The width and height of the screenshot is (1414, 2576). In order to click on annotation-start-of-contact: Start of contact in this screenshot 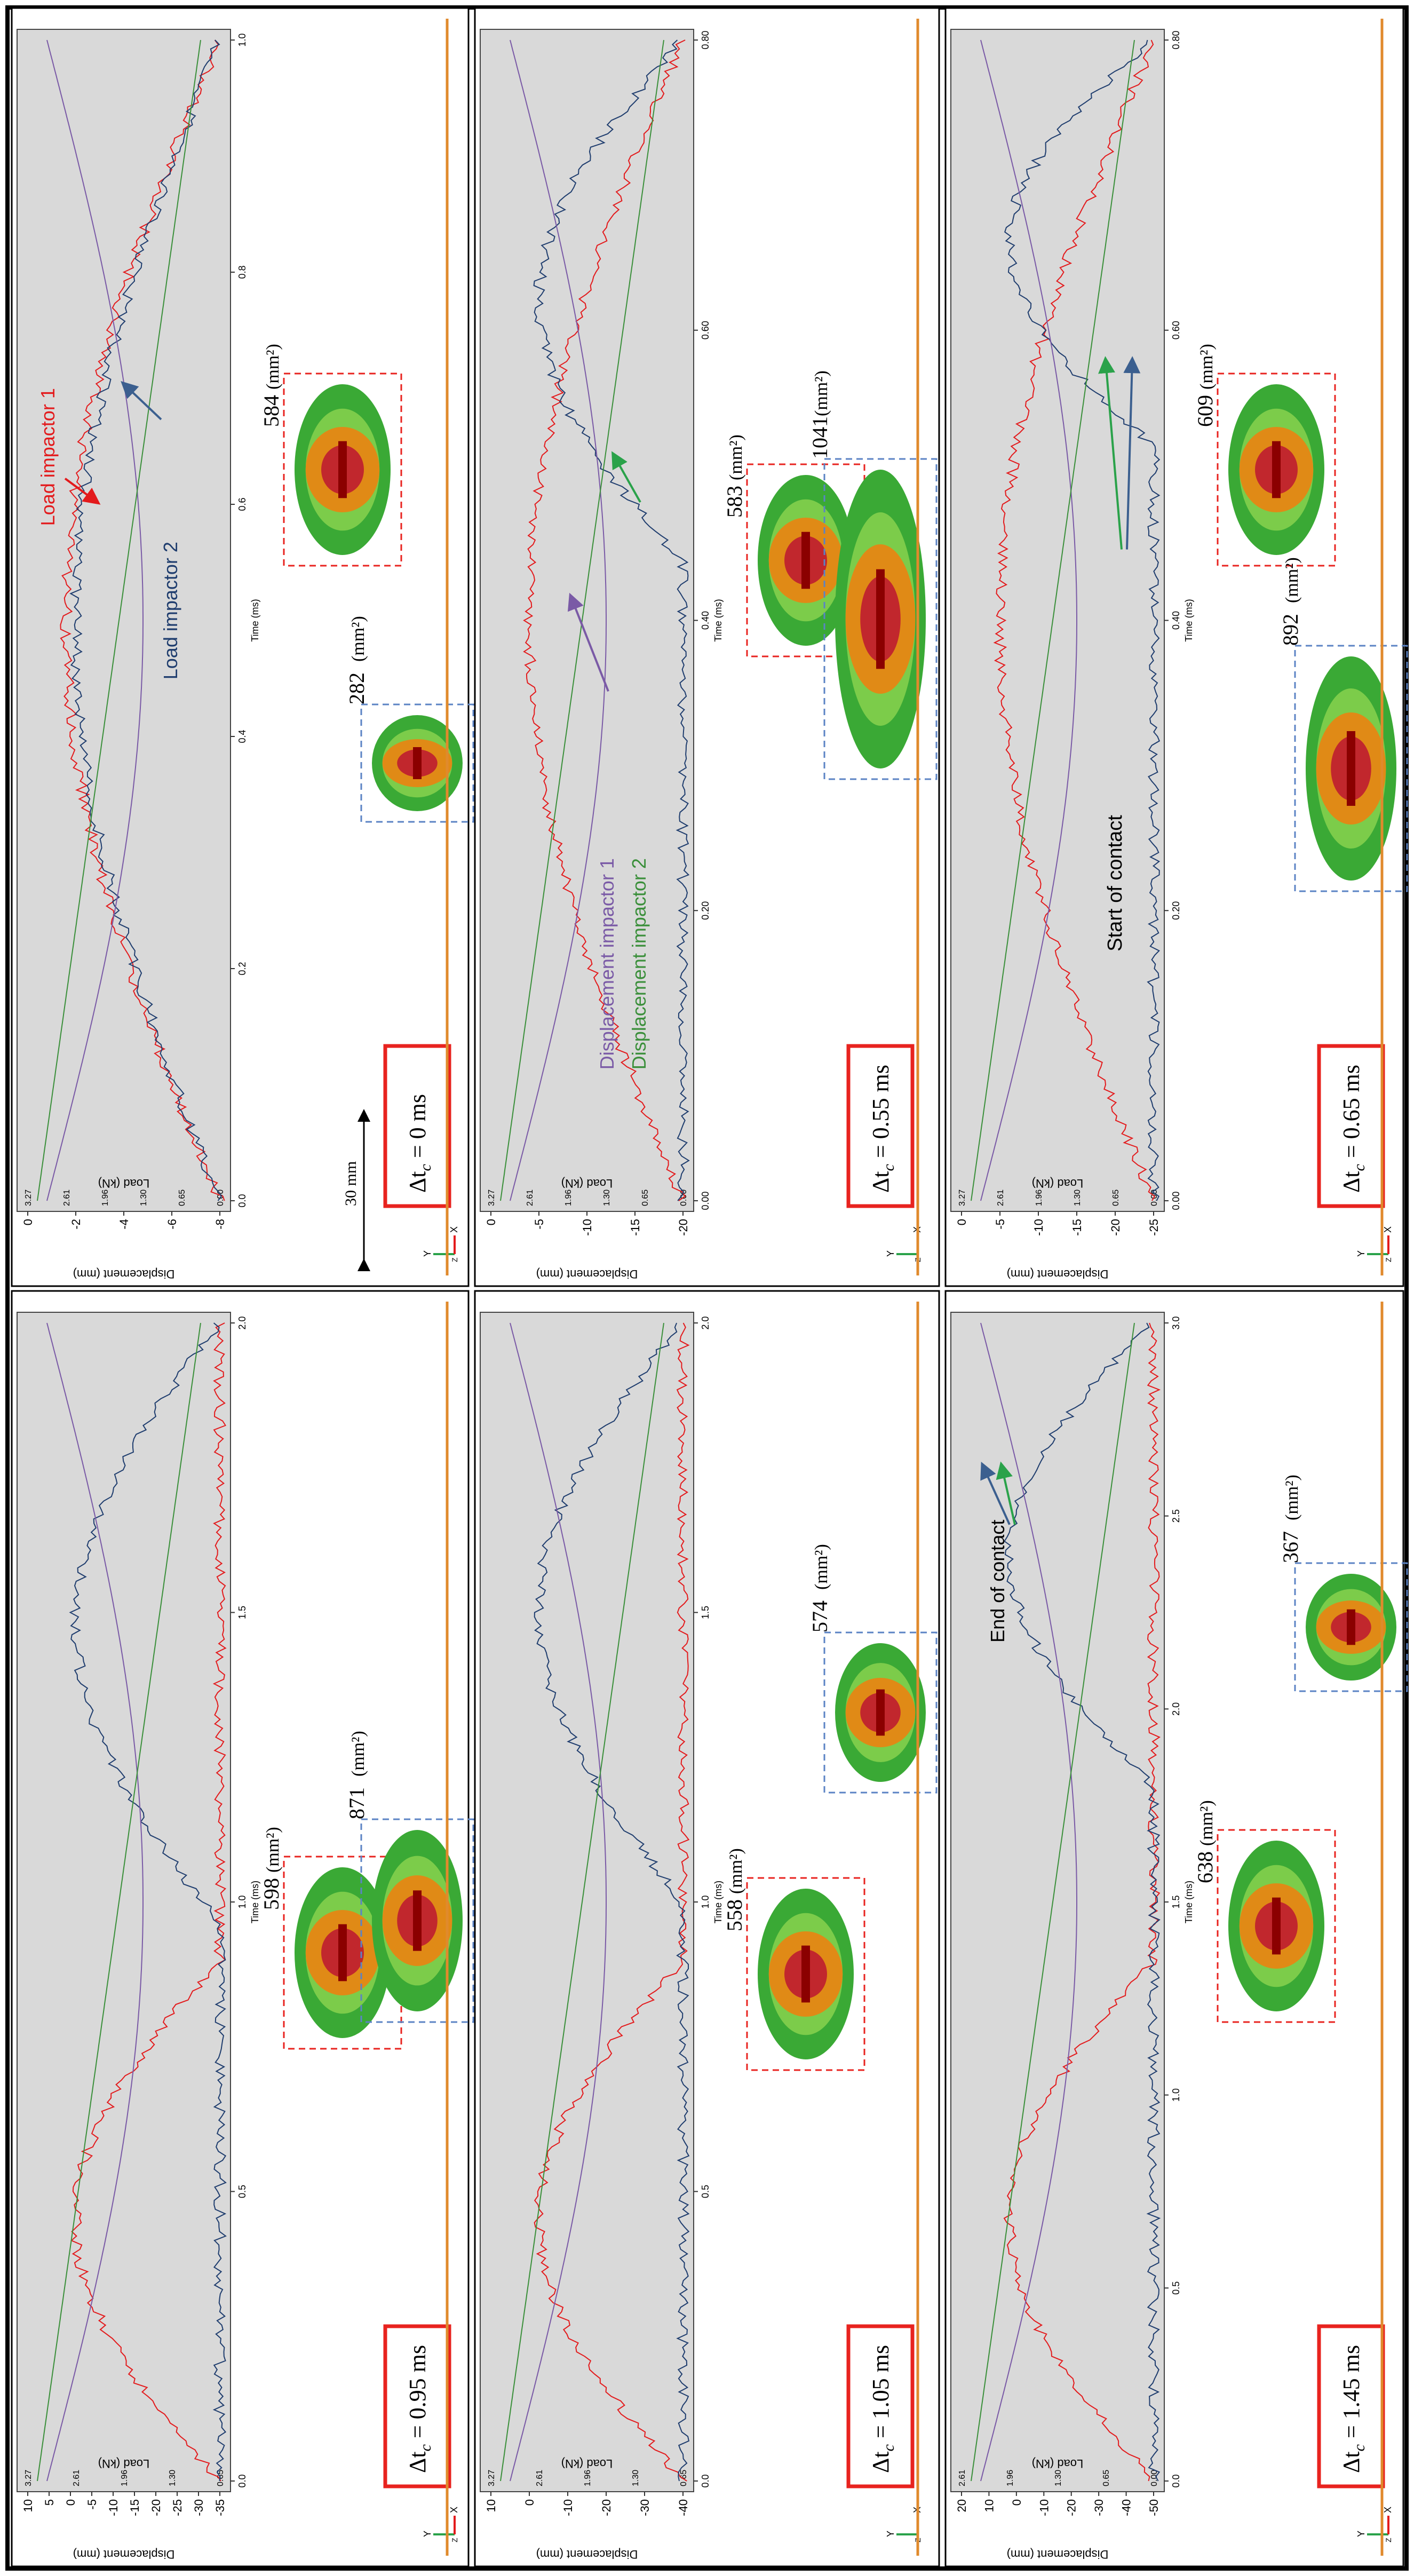, I will do `click(1115, 883)`.